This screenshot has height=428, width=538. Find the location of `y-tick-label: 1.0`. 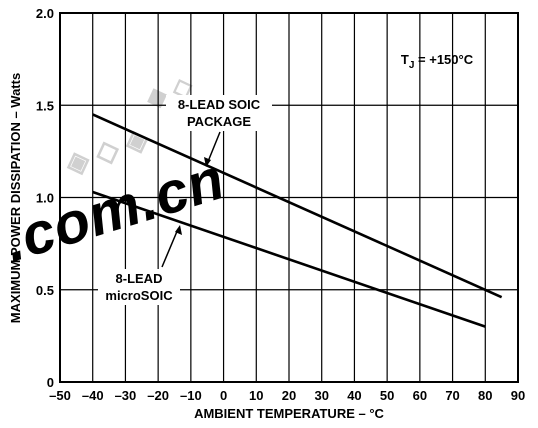

y-tick-label: 1.0 is located at coordinates (45, 198).